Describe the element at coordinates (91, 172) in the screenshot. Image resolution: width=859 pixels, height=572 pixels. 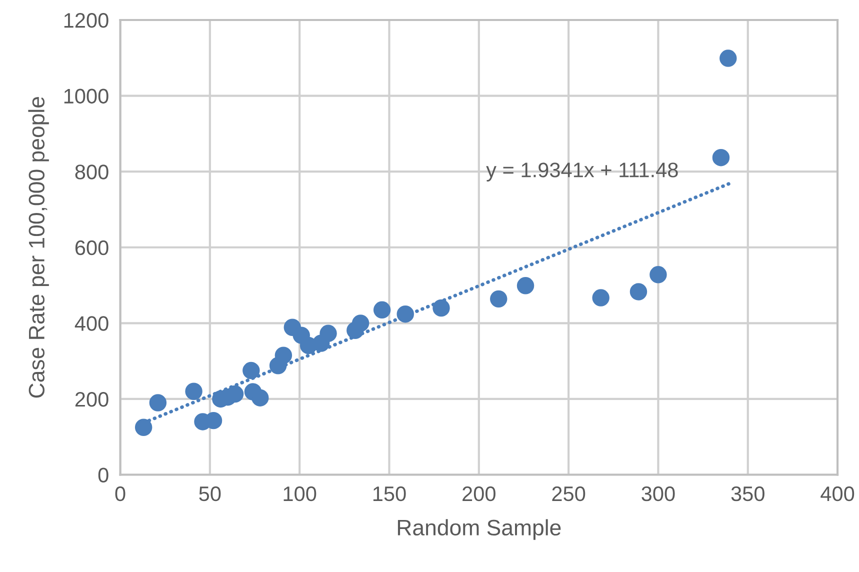
I see `y-tick-label: 800` at that location.